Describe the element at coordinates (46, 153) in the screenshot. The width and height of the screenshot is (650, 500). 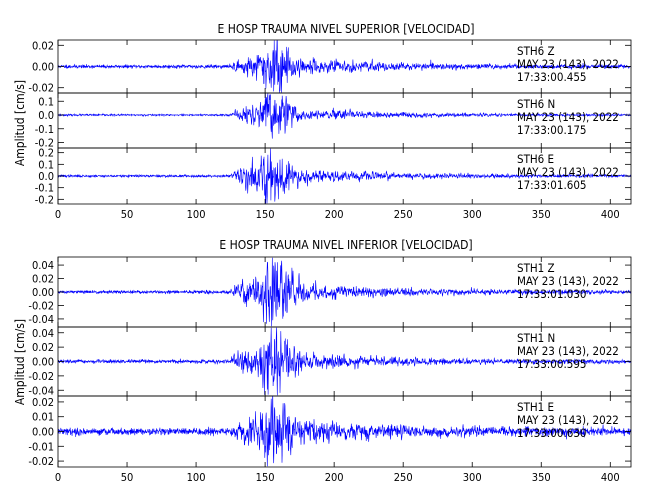
I see `y-tick-label: 0.2` at that location.